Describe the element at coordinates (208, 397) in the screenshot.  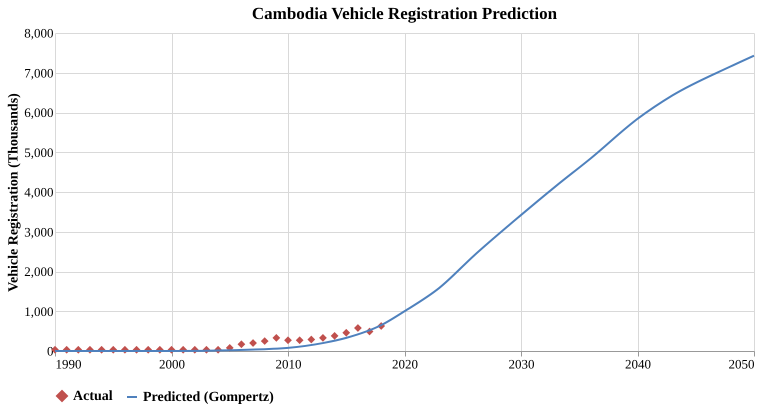
I see `legend-label: Predicted (Gompertz)` at that location.